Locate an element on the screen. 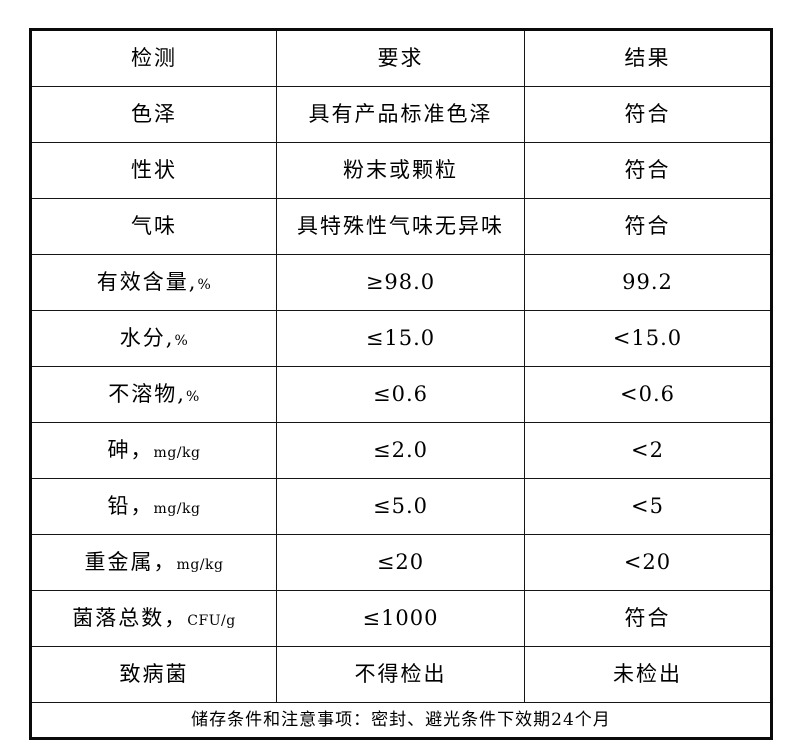 This screenshot has width=800, height=750. column-header-result-label: 结果 is located at coordinates (647, 57).